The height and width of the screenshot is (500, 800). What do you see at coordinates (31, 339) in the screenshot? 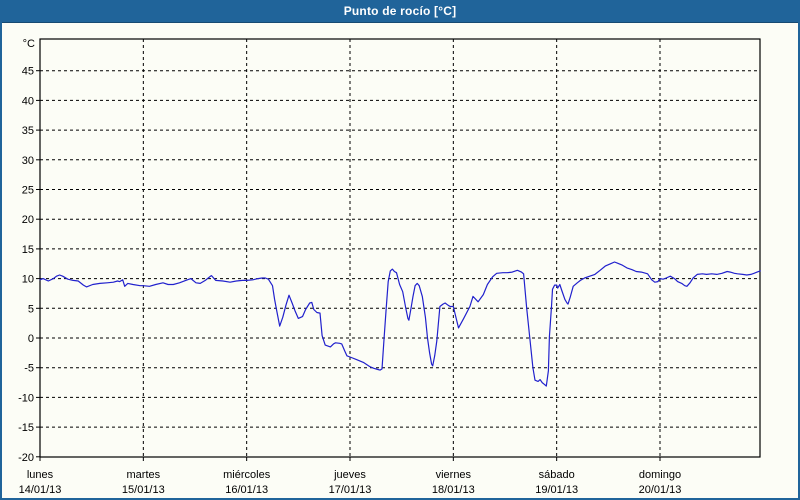
I see `y-tick-label: 0` at bounding box center [31, 339].